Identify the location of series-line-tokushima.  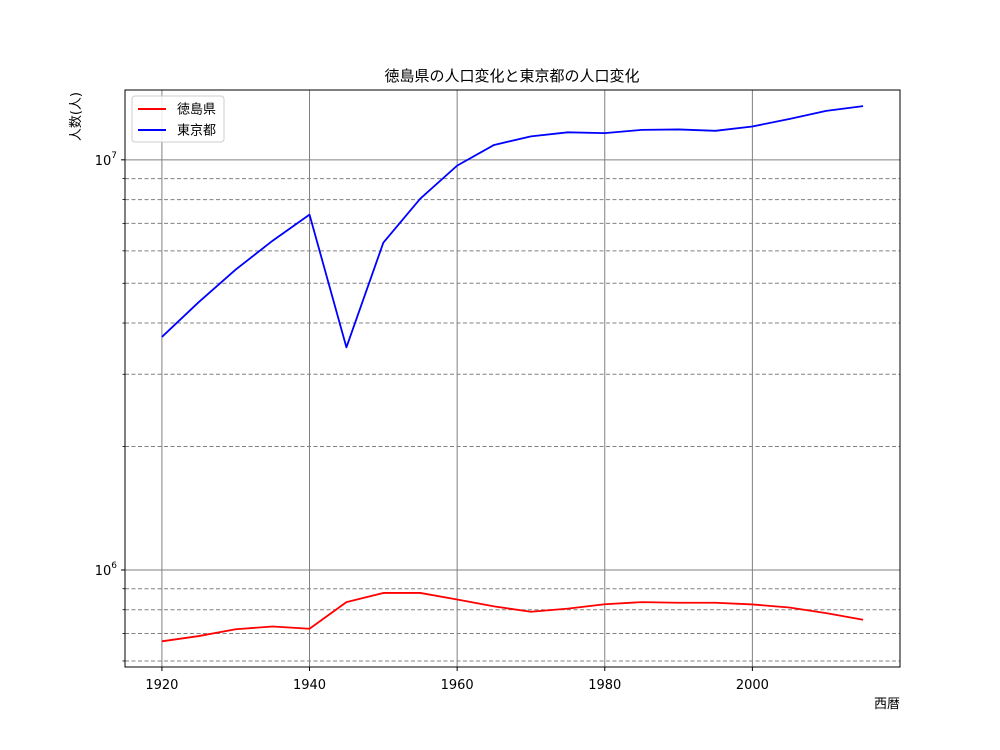
(512, 617).